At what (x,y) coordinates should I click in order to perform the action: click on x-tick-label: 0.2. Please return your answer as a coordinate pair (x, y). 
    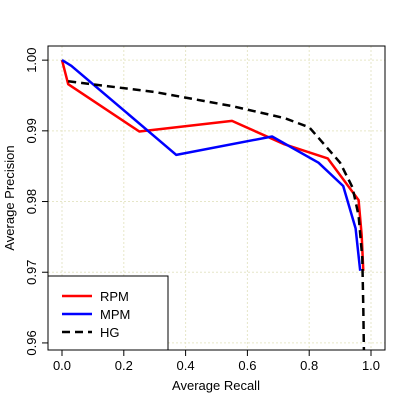
    Looking at the image, I should click on (124, 365).